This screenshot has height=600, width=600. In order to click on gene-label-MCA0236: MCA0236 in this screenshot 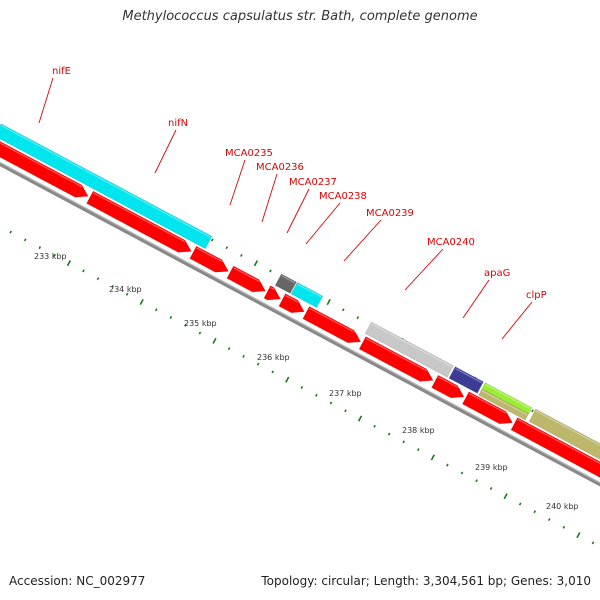, I will do `click(280, 167)`.